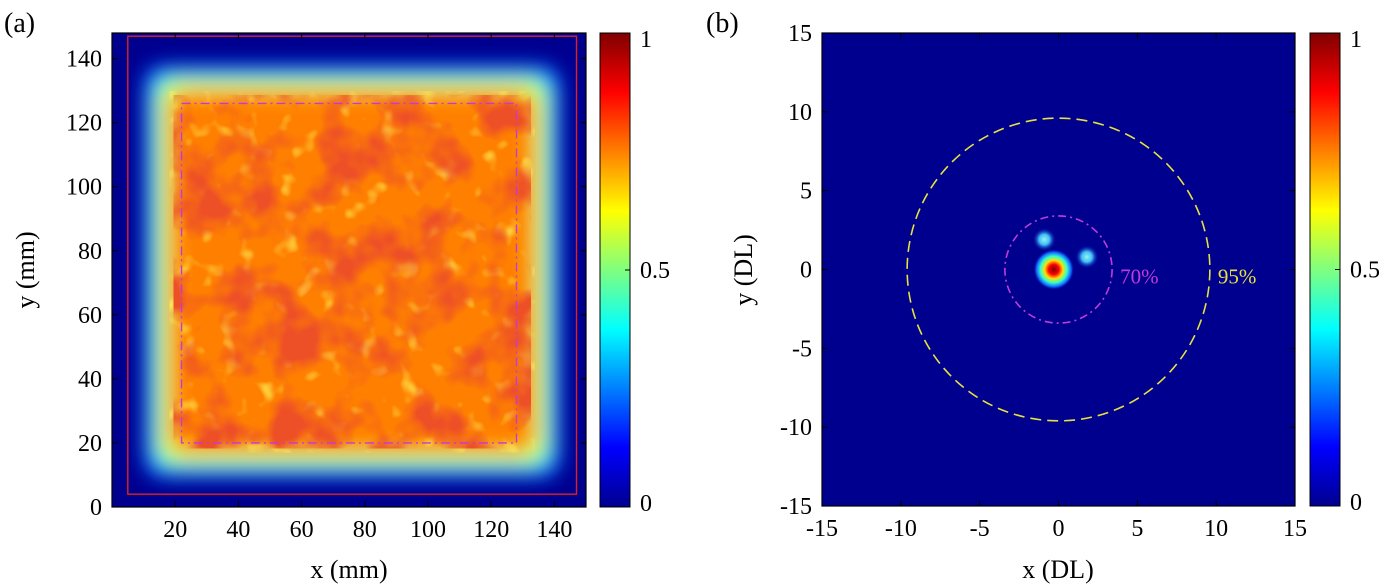  I want to click on panel-a-y-label: y (mm), so click(25, 269).